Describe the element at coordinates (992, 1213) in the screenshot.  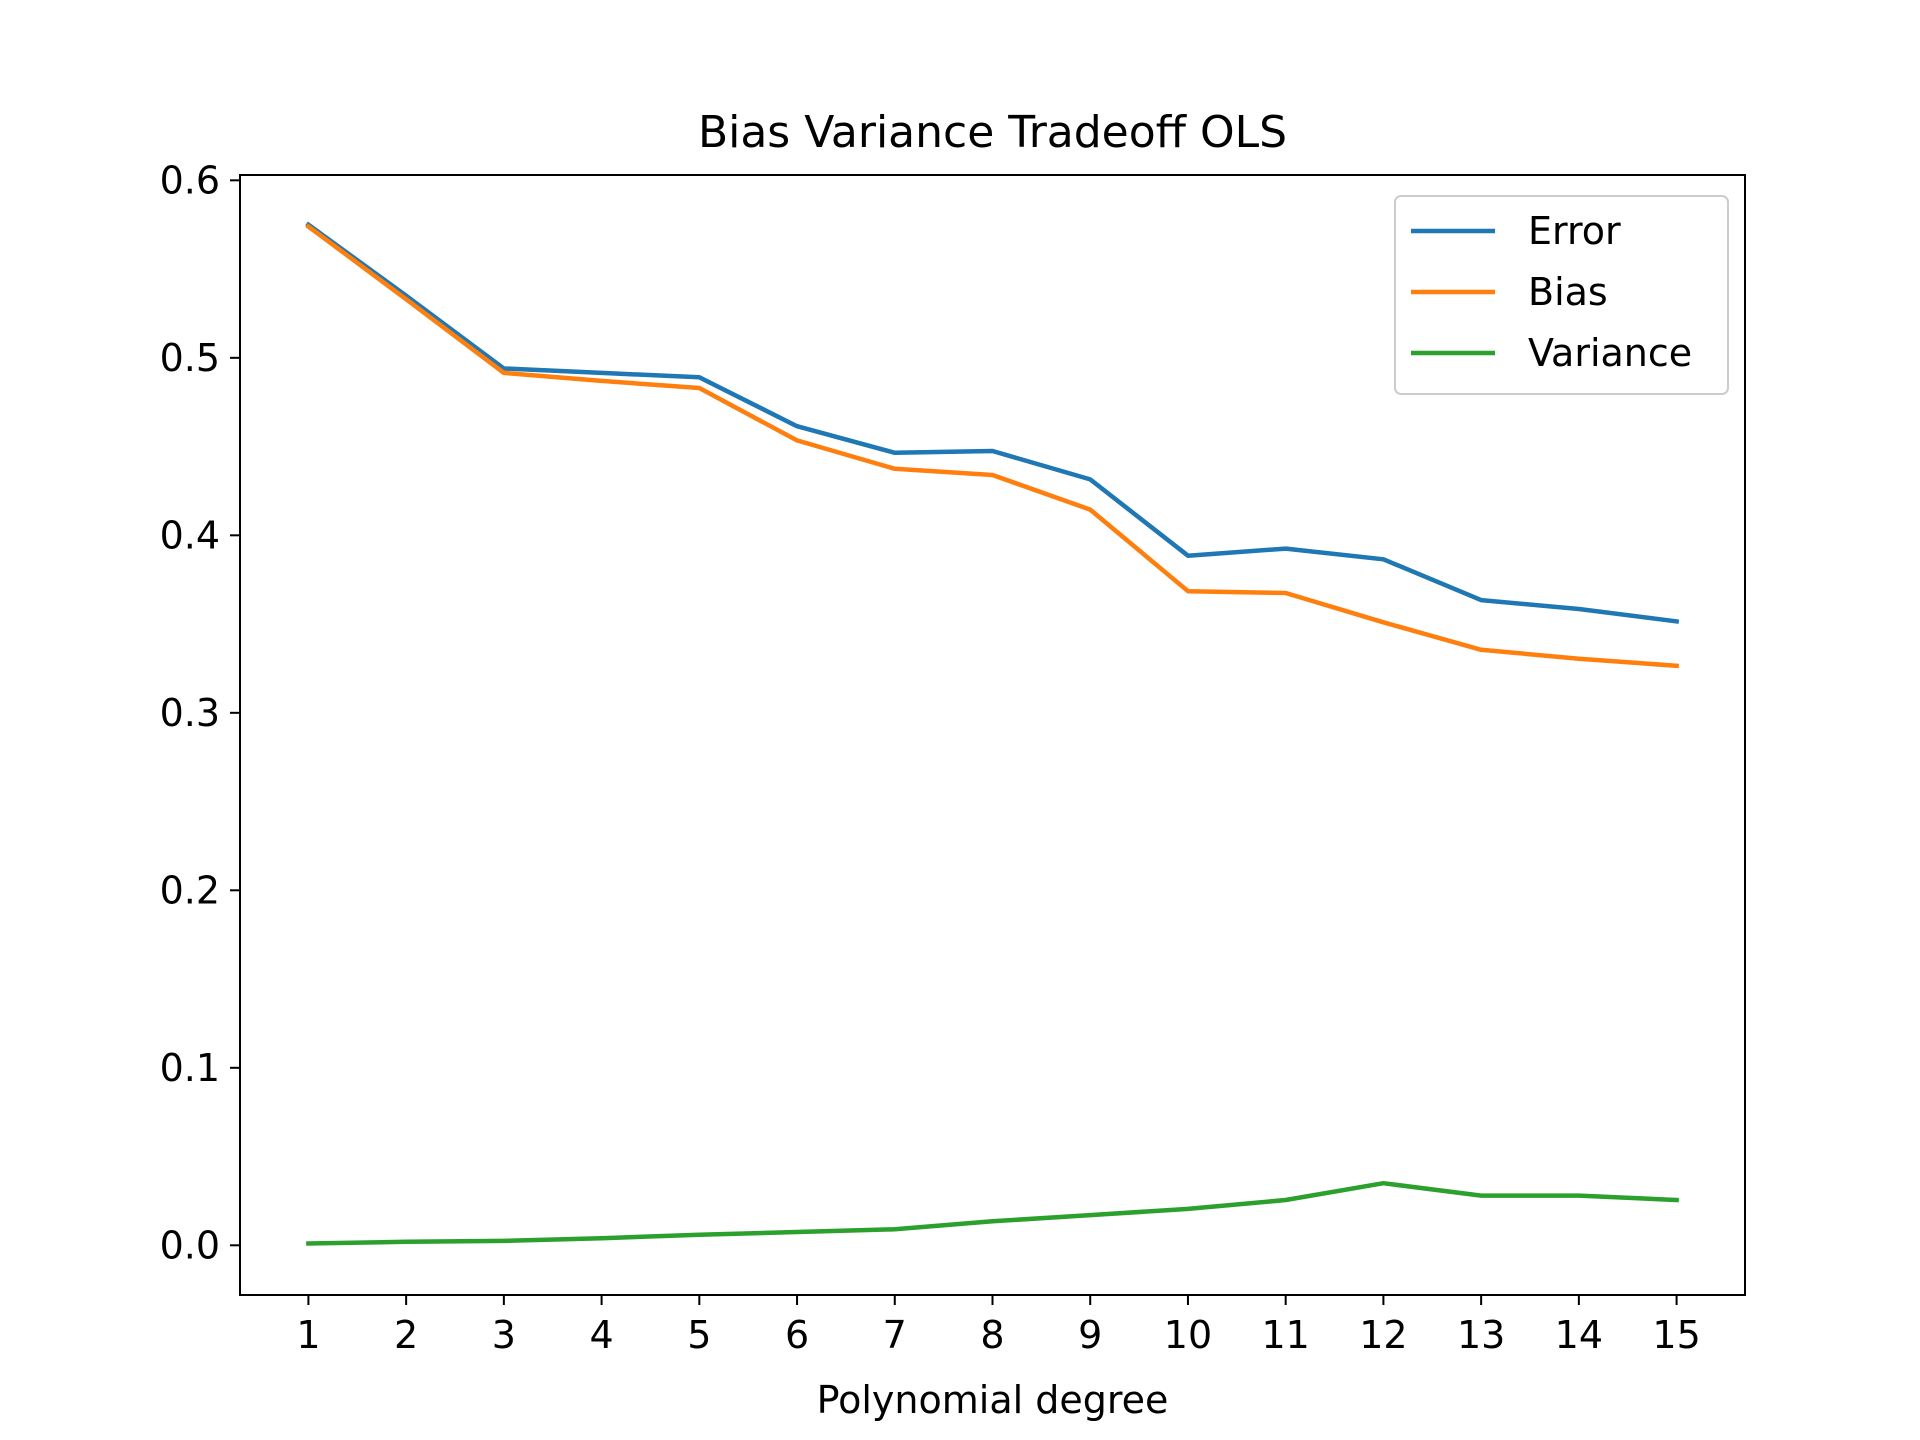
I see `series-line-variance` at that location.